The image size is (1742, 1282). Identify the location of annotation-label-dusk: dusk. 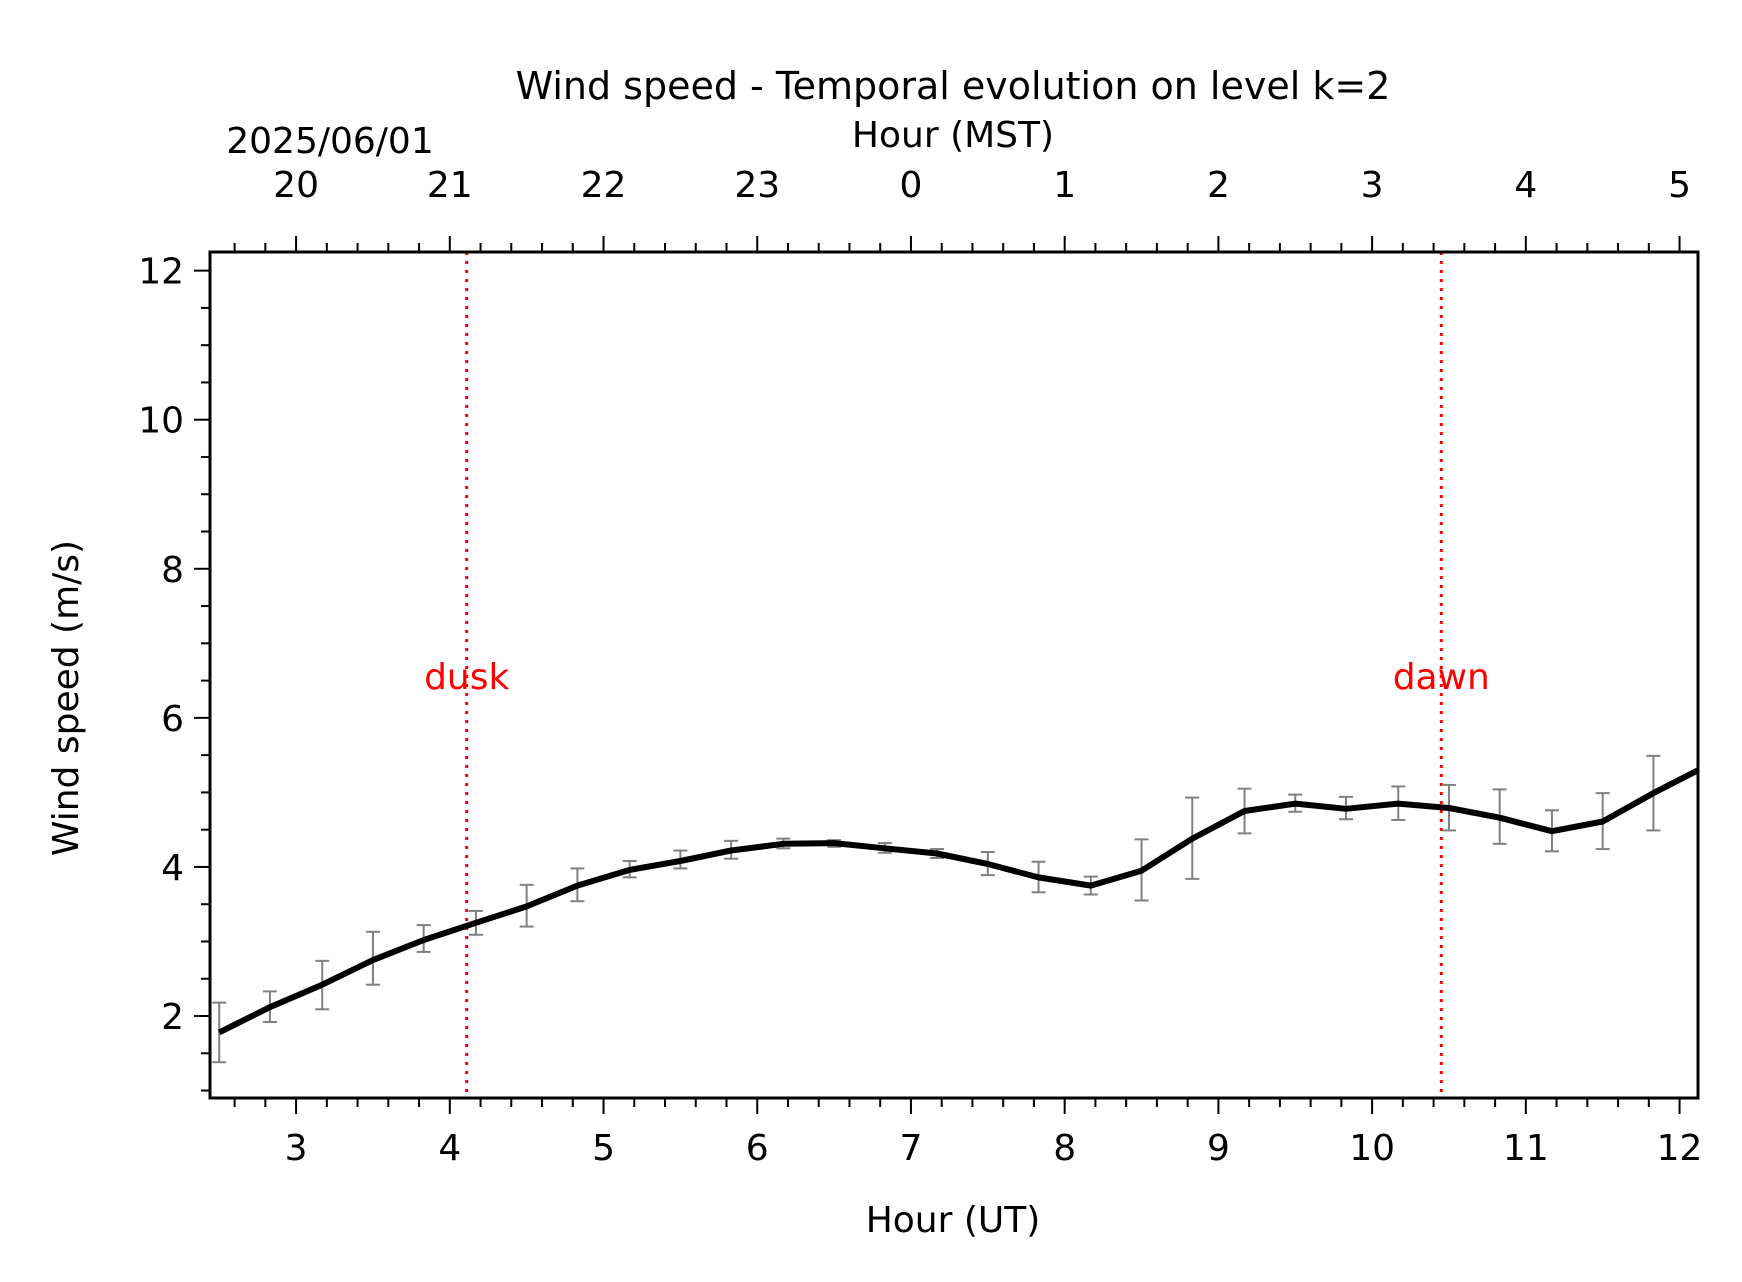
(466, 677).